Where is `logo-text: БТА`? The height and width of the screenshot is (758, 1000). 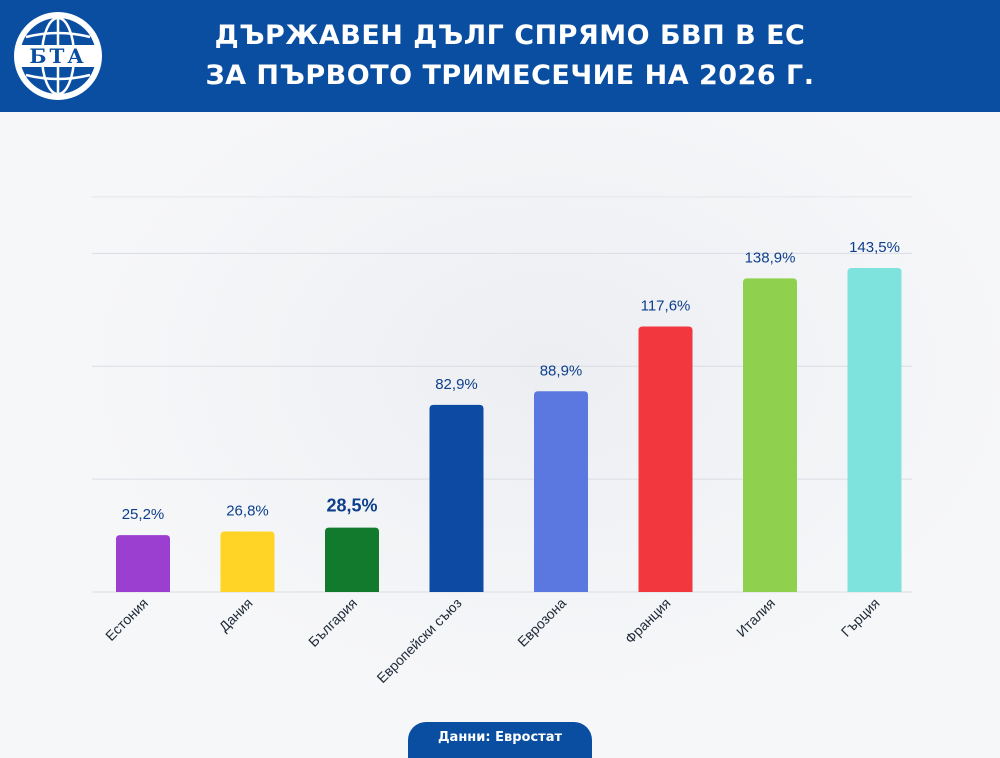 logo-text: БТА is located at coordinates (57, 56).